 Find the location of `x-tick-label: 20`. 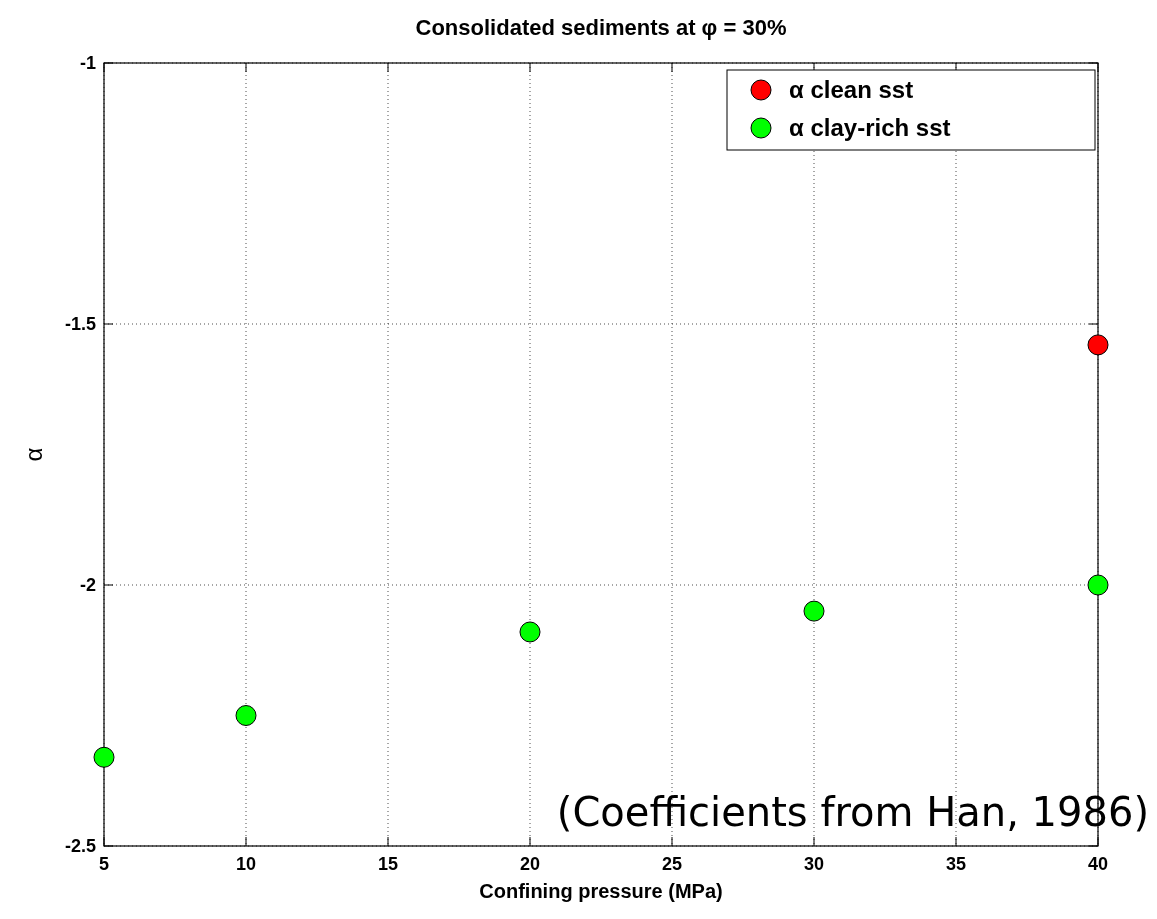

x-tick-label: 20 is located at coordinates (530, 864).